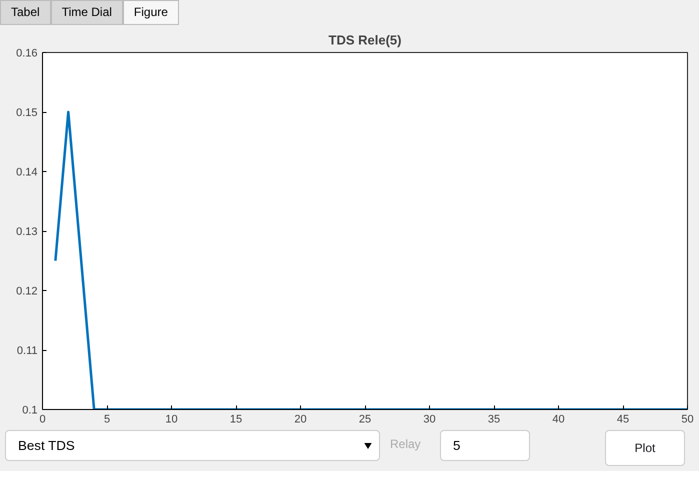  What do you see at coordinates (365, 40) in the screenshot?
I see `chart-title: TDS Rele(5)` at bounding box center [365, 40].